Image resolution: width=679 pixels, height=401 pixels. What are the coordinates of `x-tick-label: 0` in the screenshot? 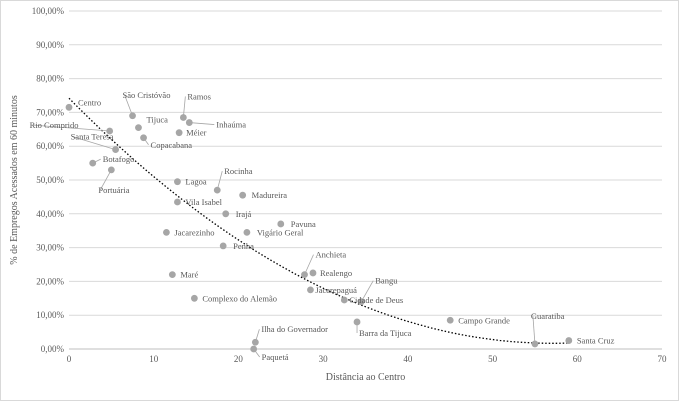 It's located at (69, 359).